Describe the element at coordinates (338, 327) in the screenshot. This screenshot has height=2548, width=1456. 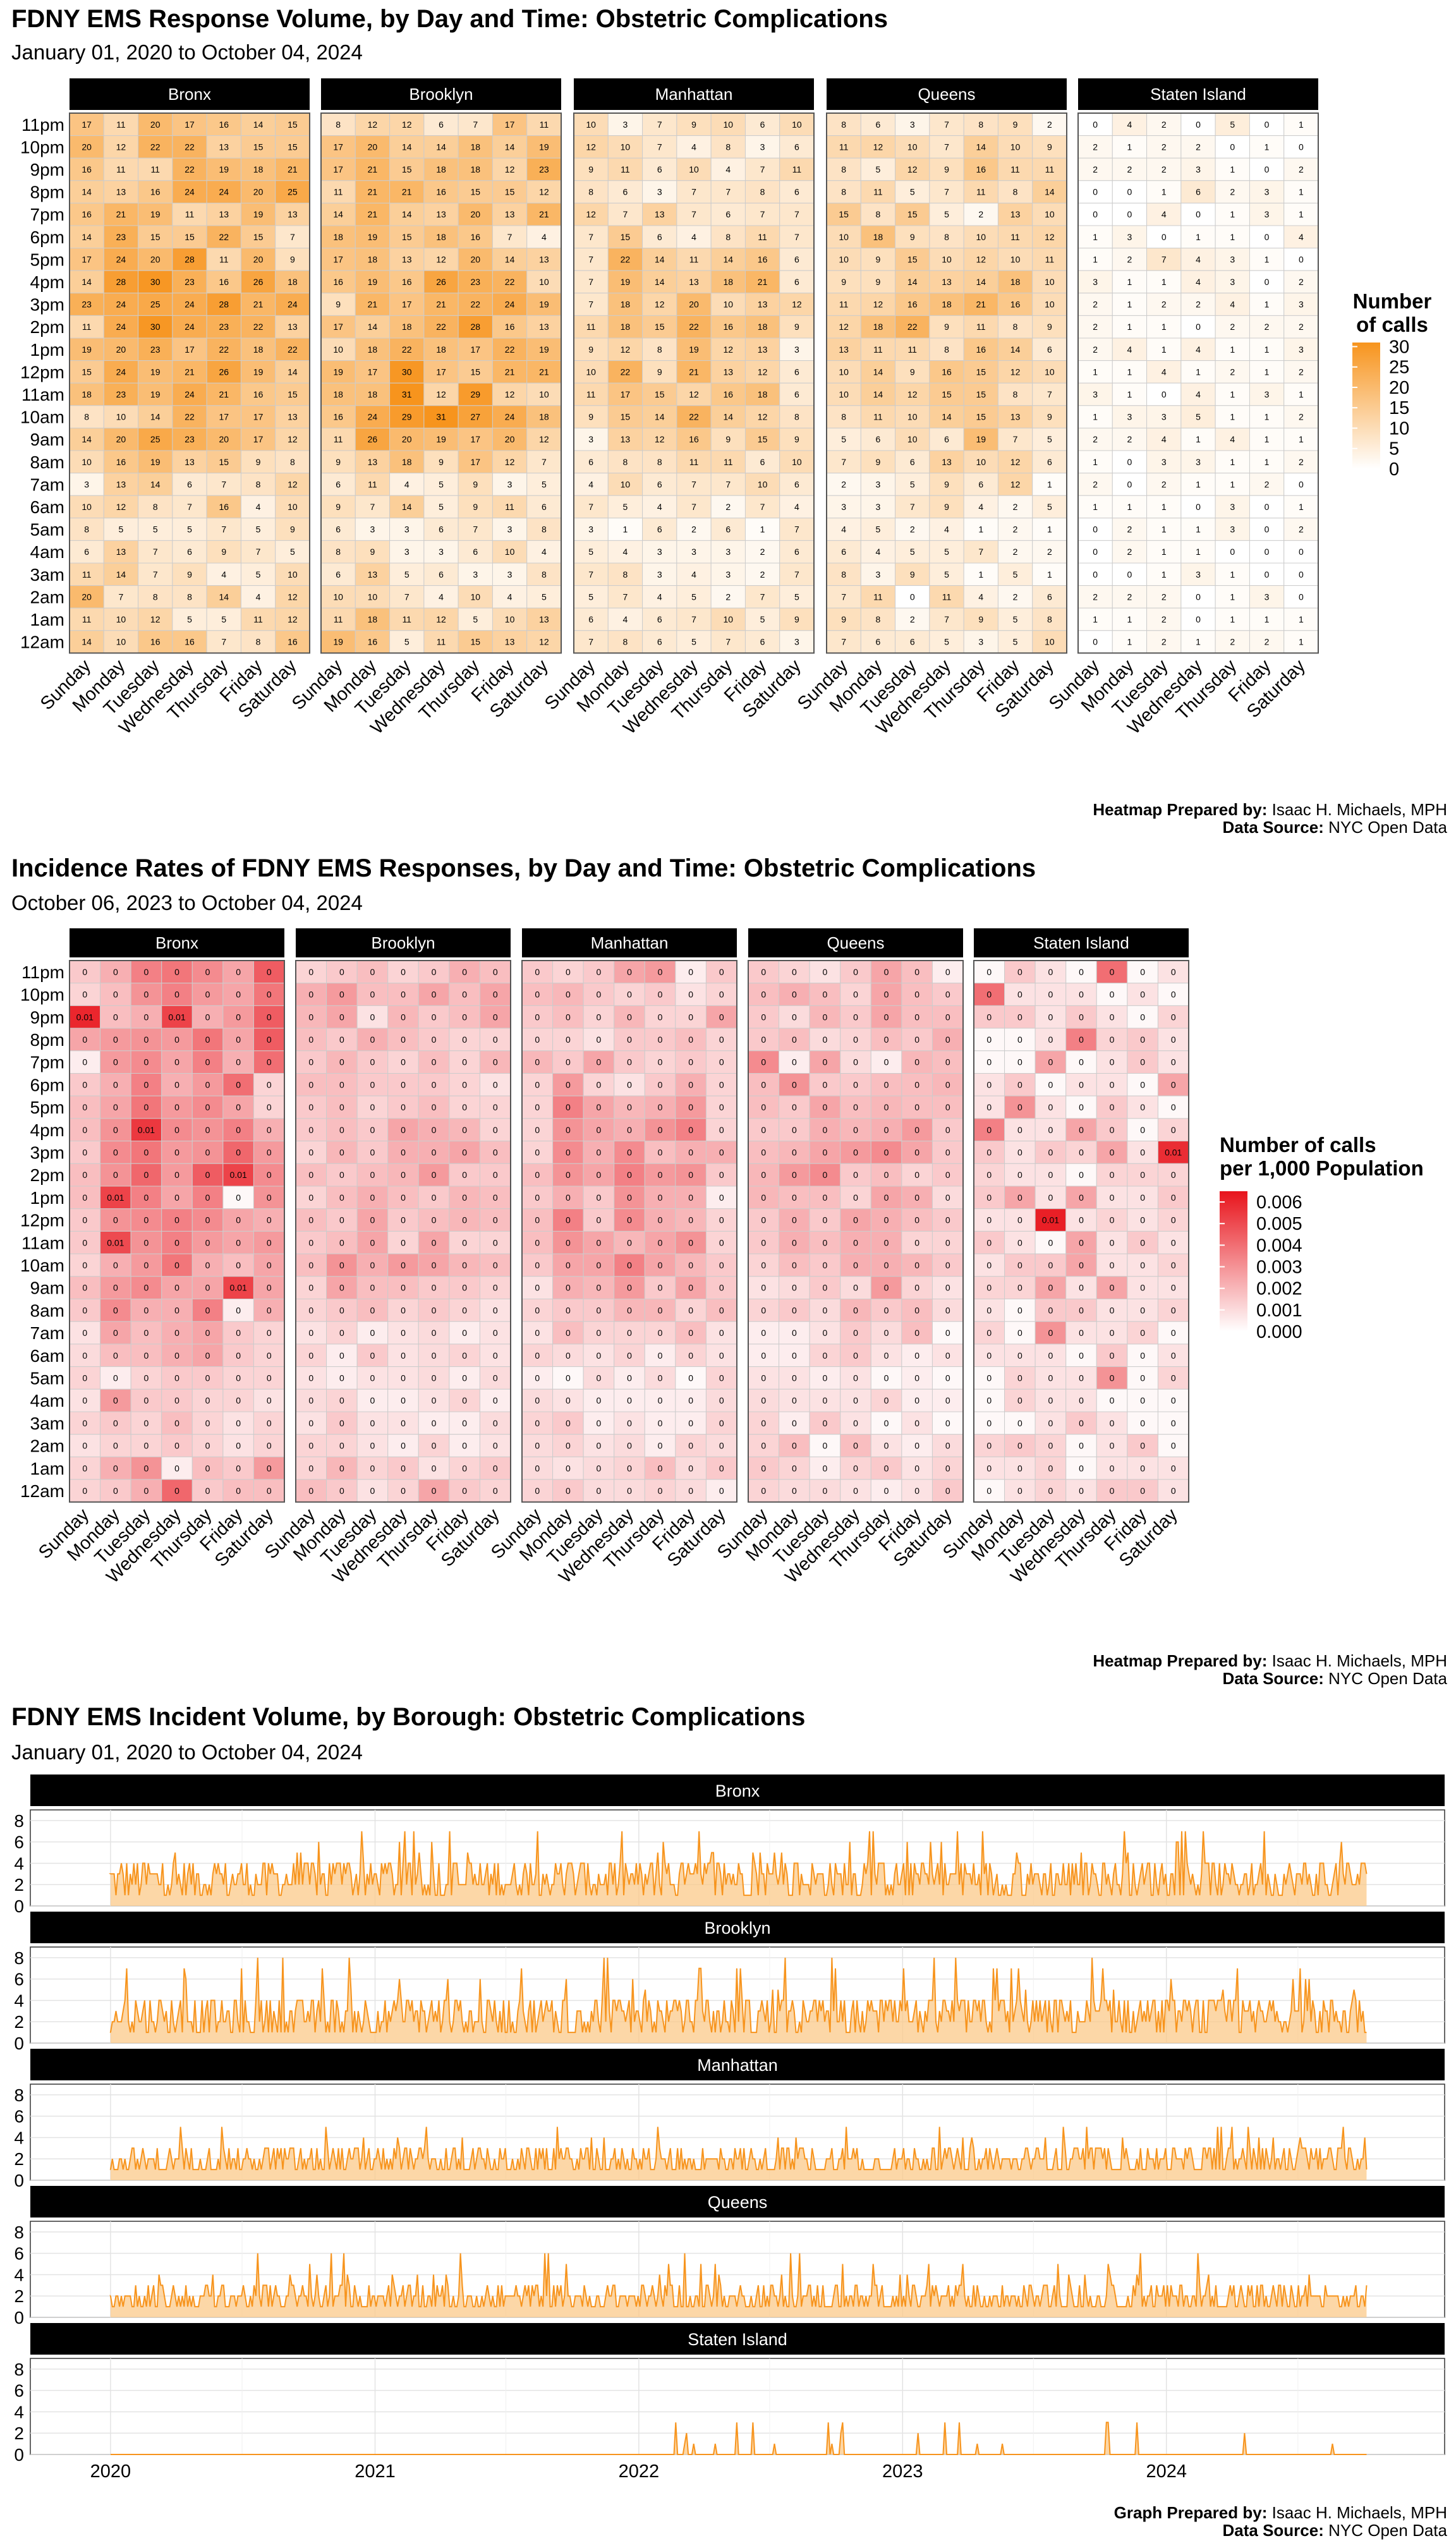
I see `cell-label: 17` at that location.